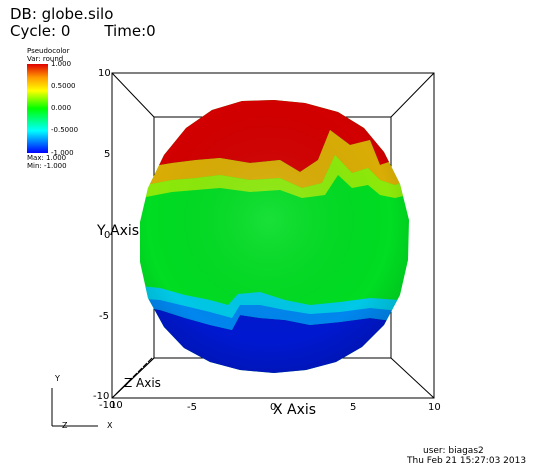 This screenshot has height=472, width=544. What do you see at coordinates (45, 59) in the screenshot?
I see `legend-var-label: Var: round` at bounding box center [45, 59].